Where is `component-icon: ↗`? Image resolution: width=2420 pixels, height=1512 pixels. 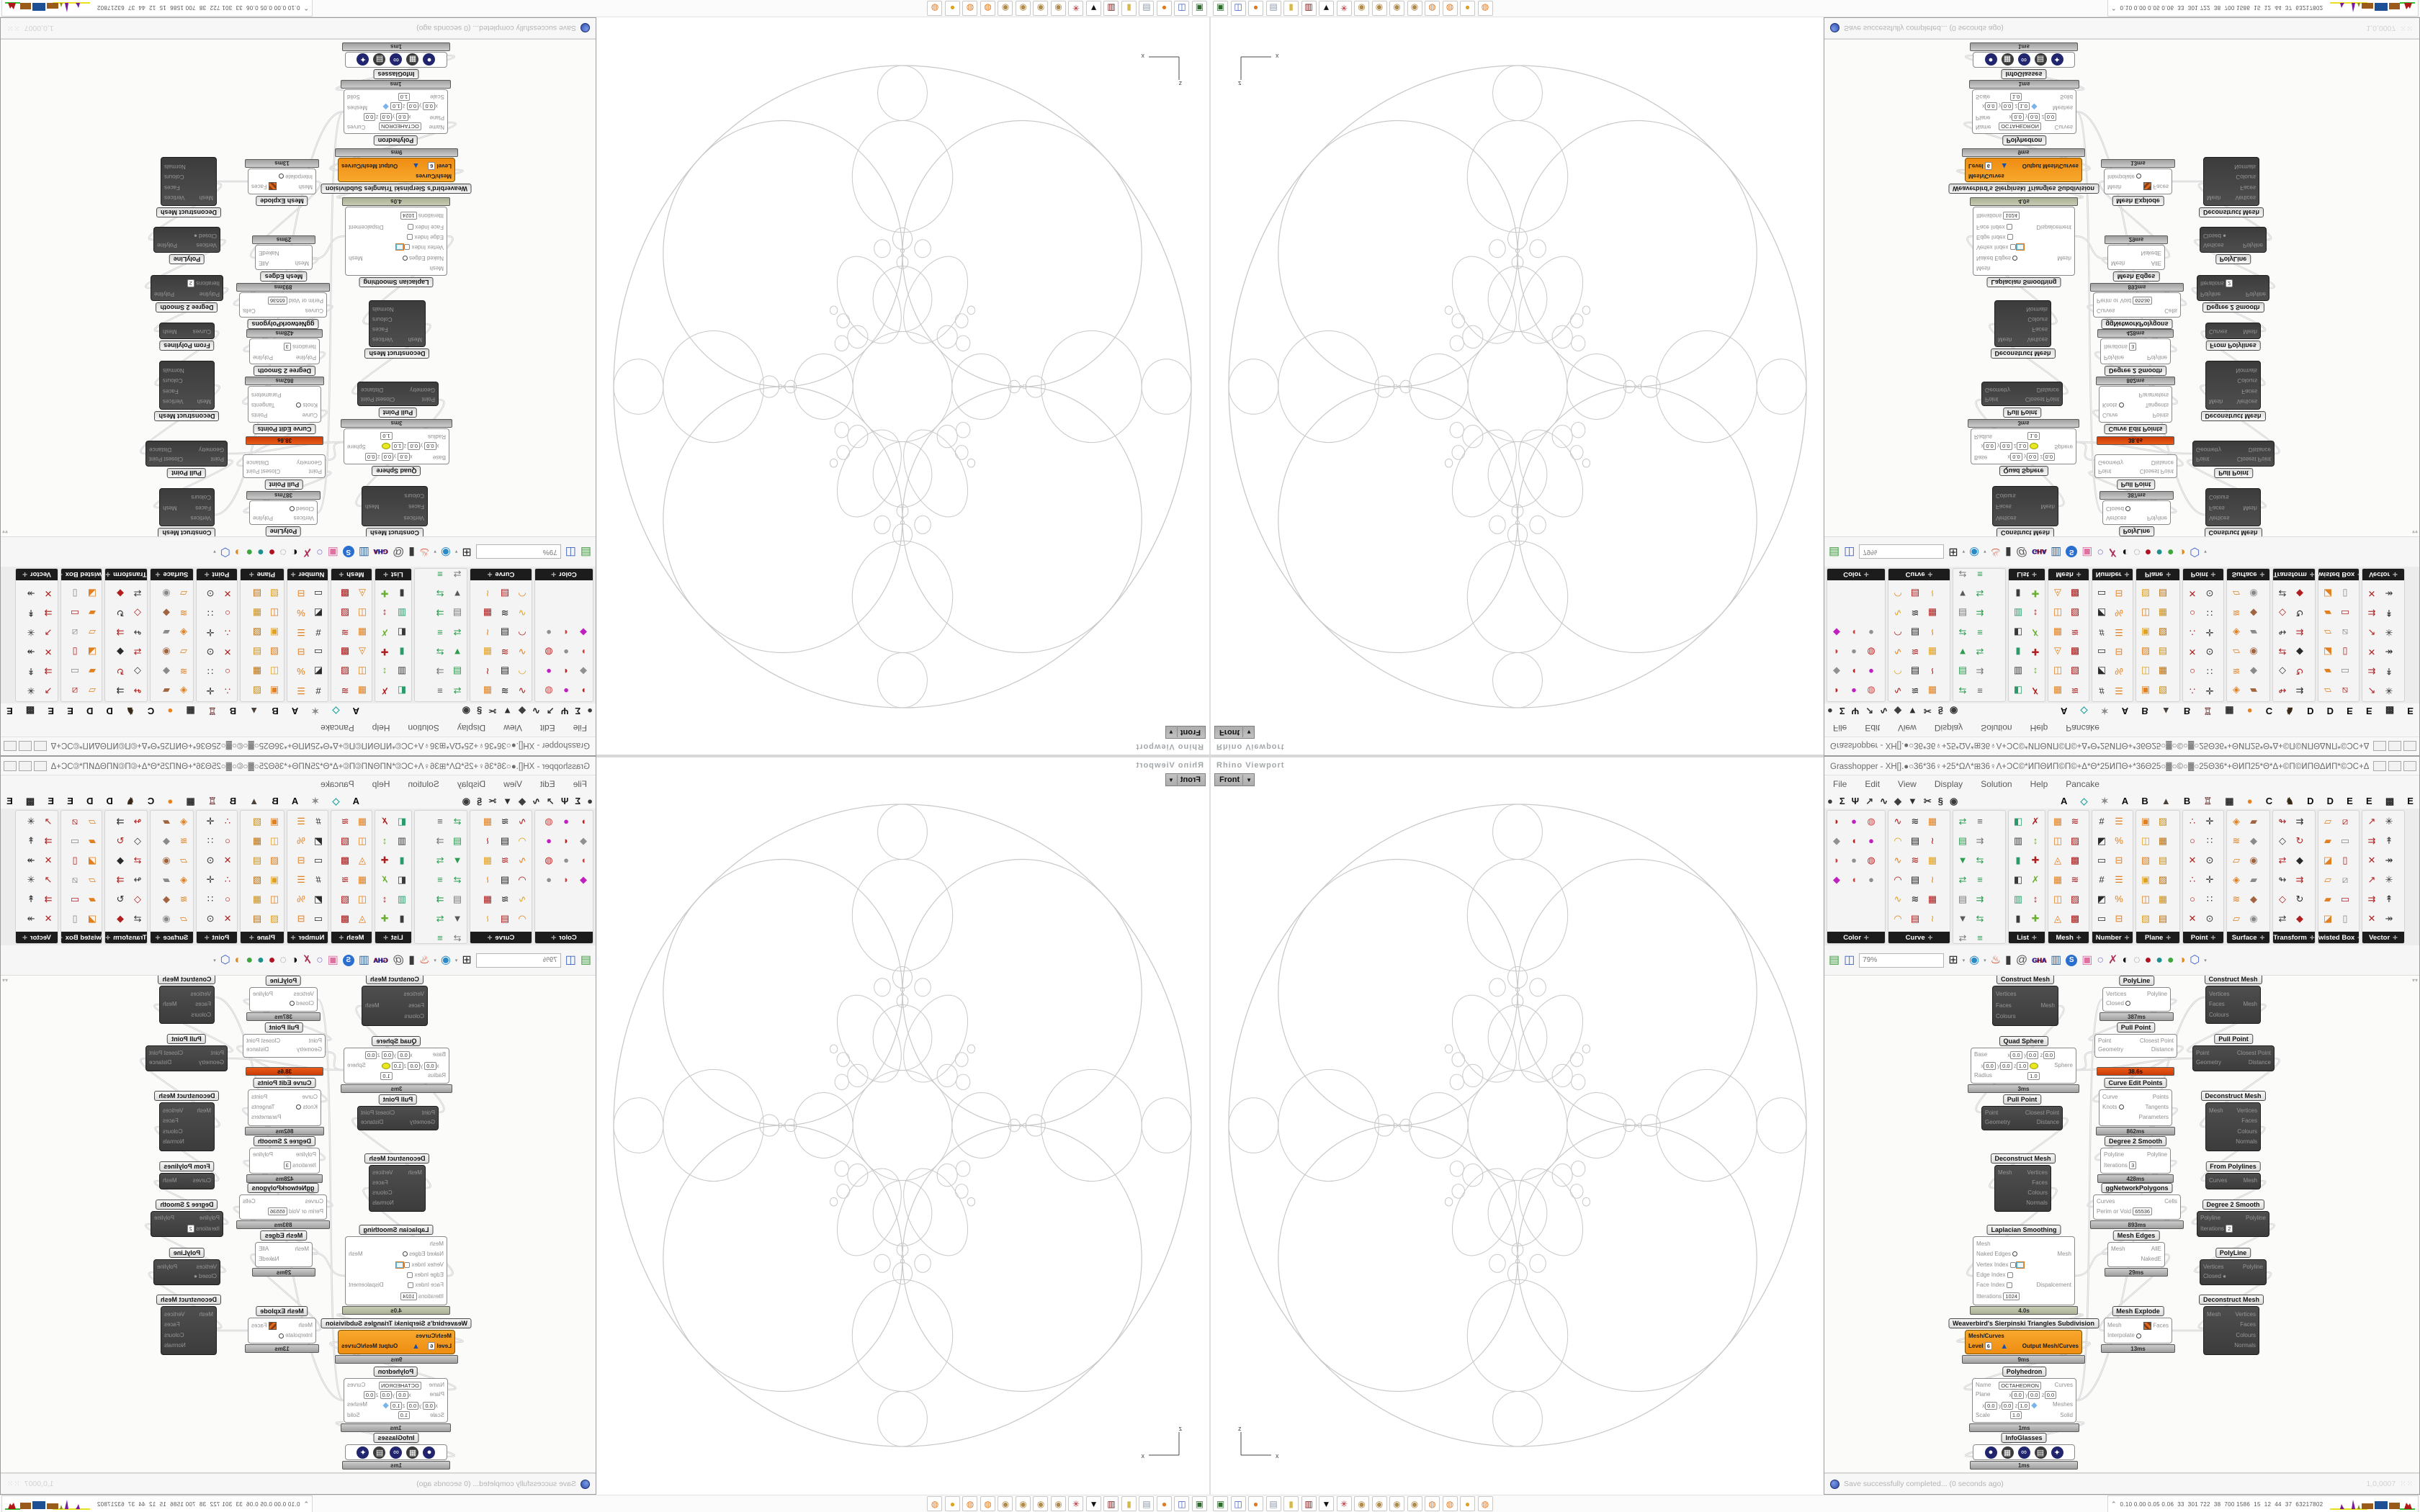 component-icon: ↗ is located at coordinates (49, 690).